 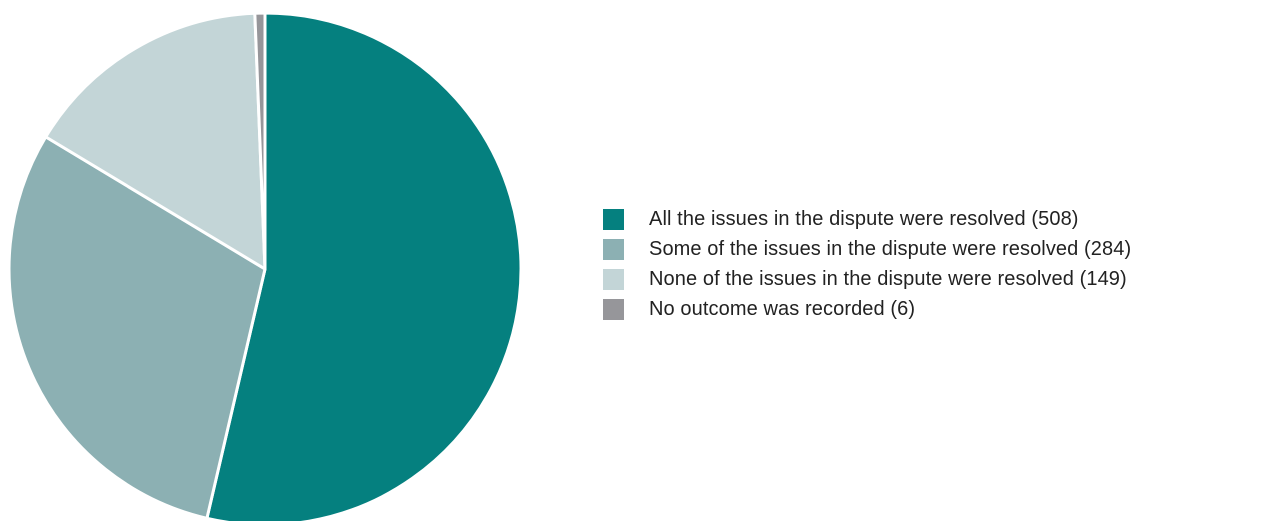 What do you see at coordinates (260, 141) in the screenshot?
I see `pie-slice-no-outcome` at bounding box center [260, 141].